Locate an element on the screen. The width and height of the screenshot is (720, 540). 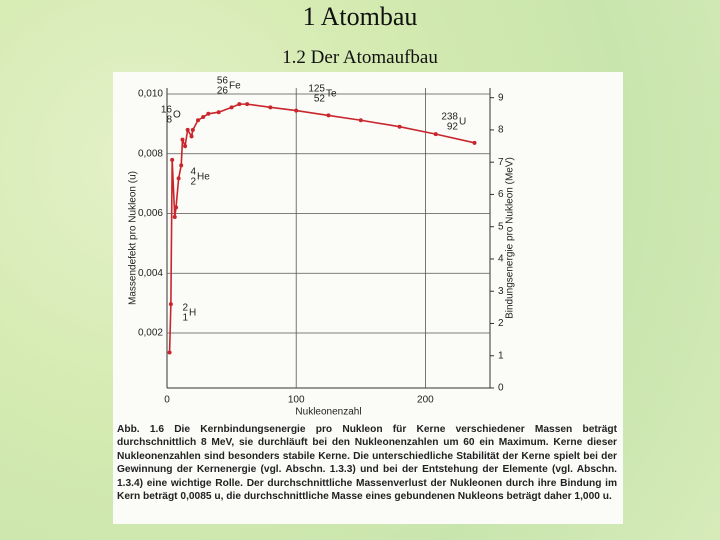
charge-number: 2 is located at coordinates (193, 182).